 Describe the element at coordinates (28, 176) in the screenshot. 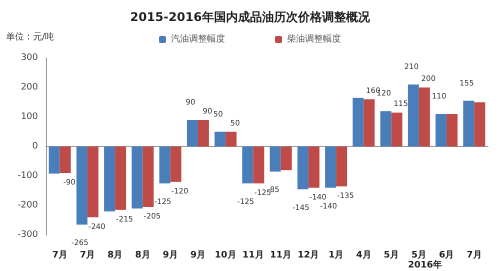

I see `y-tick-label: -100` at that location.